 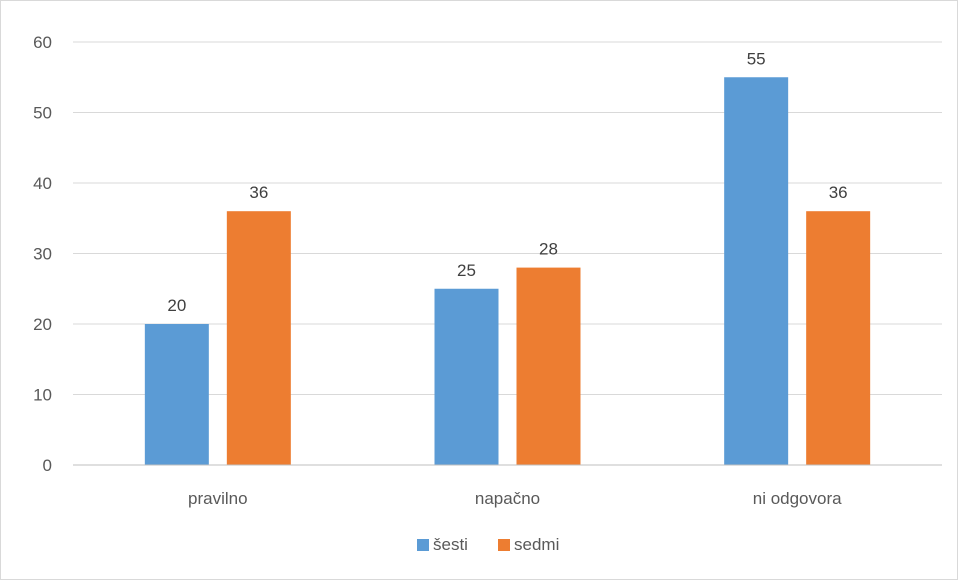 What do you see at coordinates (507, 486) in the screenshot?
I see `x-axis: pravilno napačno ni odgovora` at bounding box center [507, 486].